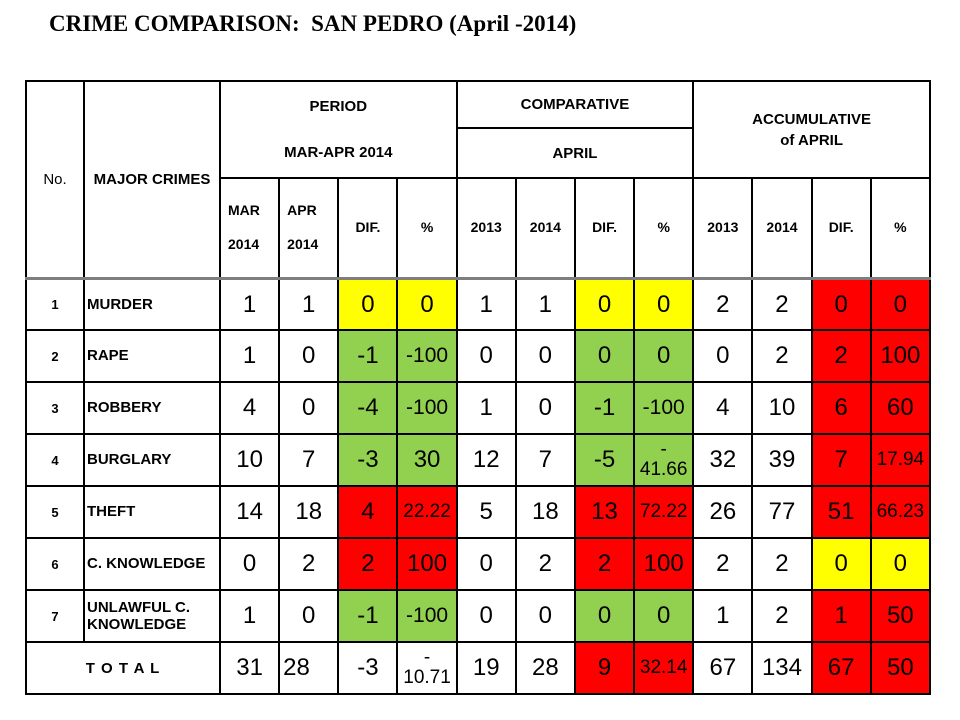  I want to click on cell-accumulative-dif: 2, so click(841, 356).